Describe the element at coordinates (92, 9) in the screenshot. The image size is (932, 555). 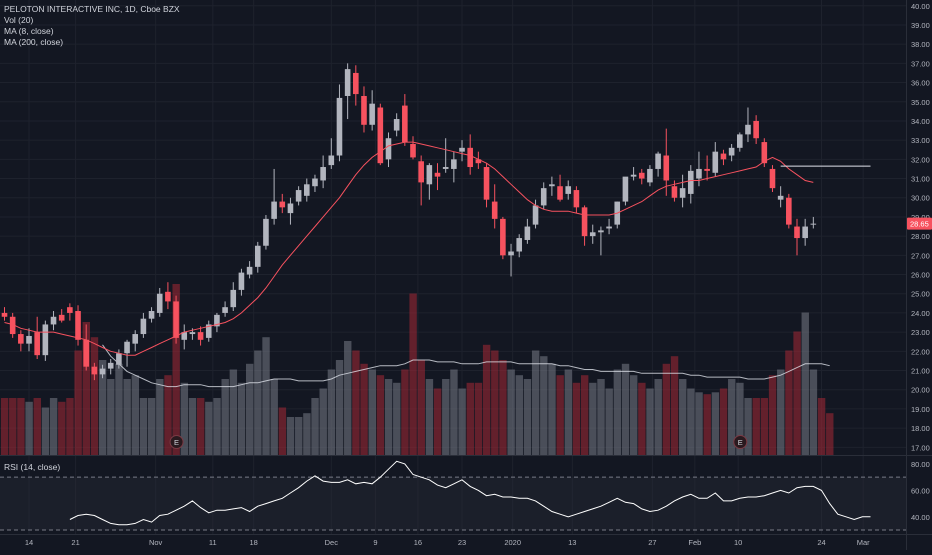
I see `symbol-title: PELOTON INTERACTIVE INC, 1D, Cboe BZX` at that location.